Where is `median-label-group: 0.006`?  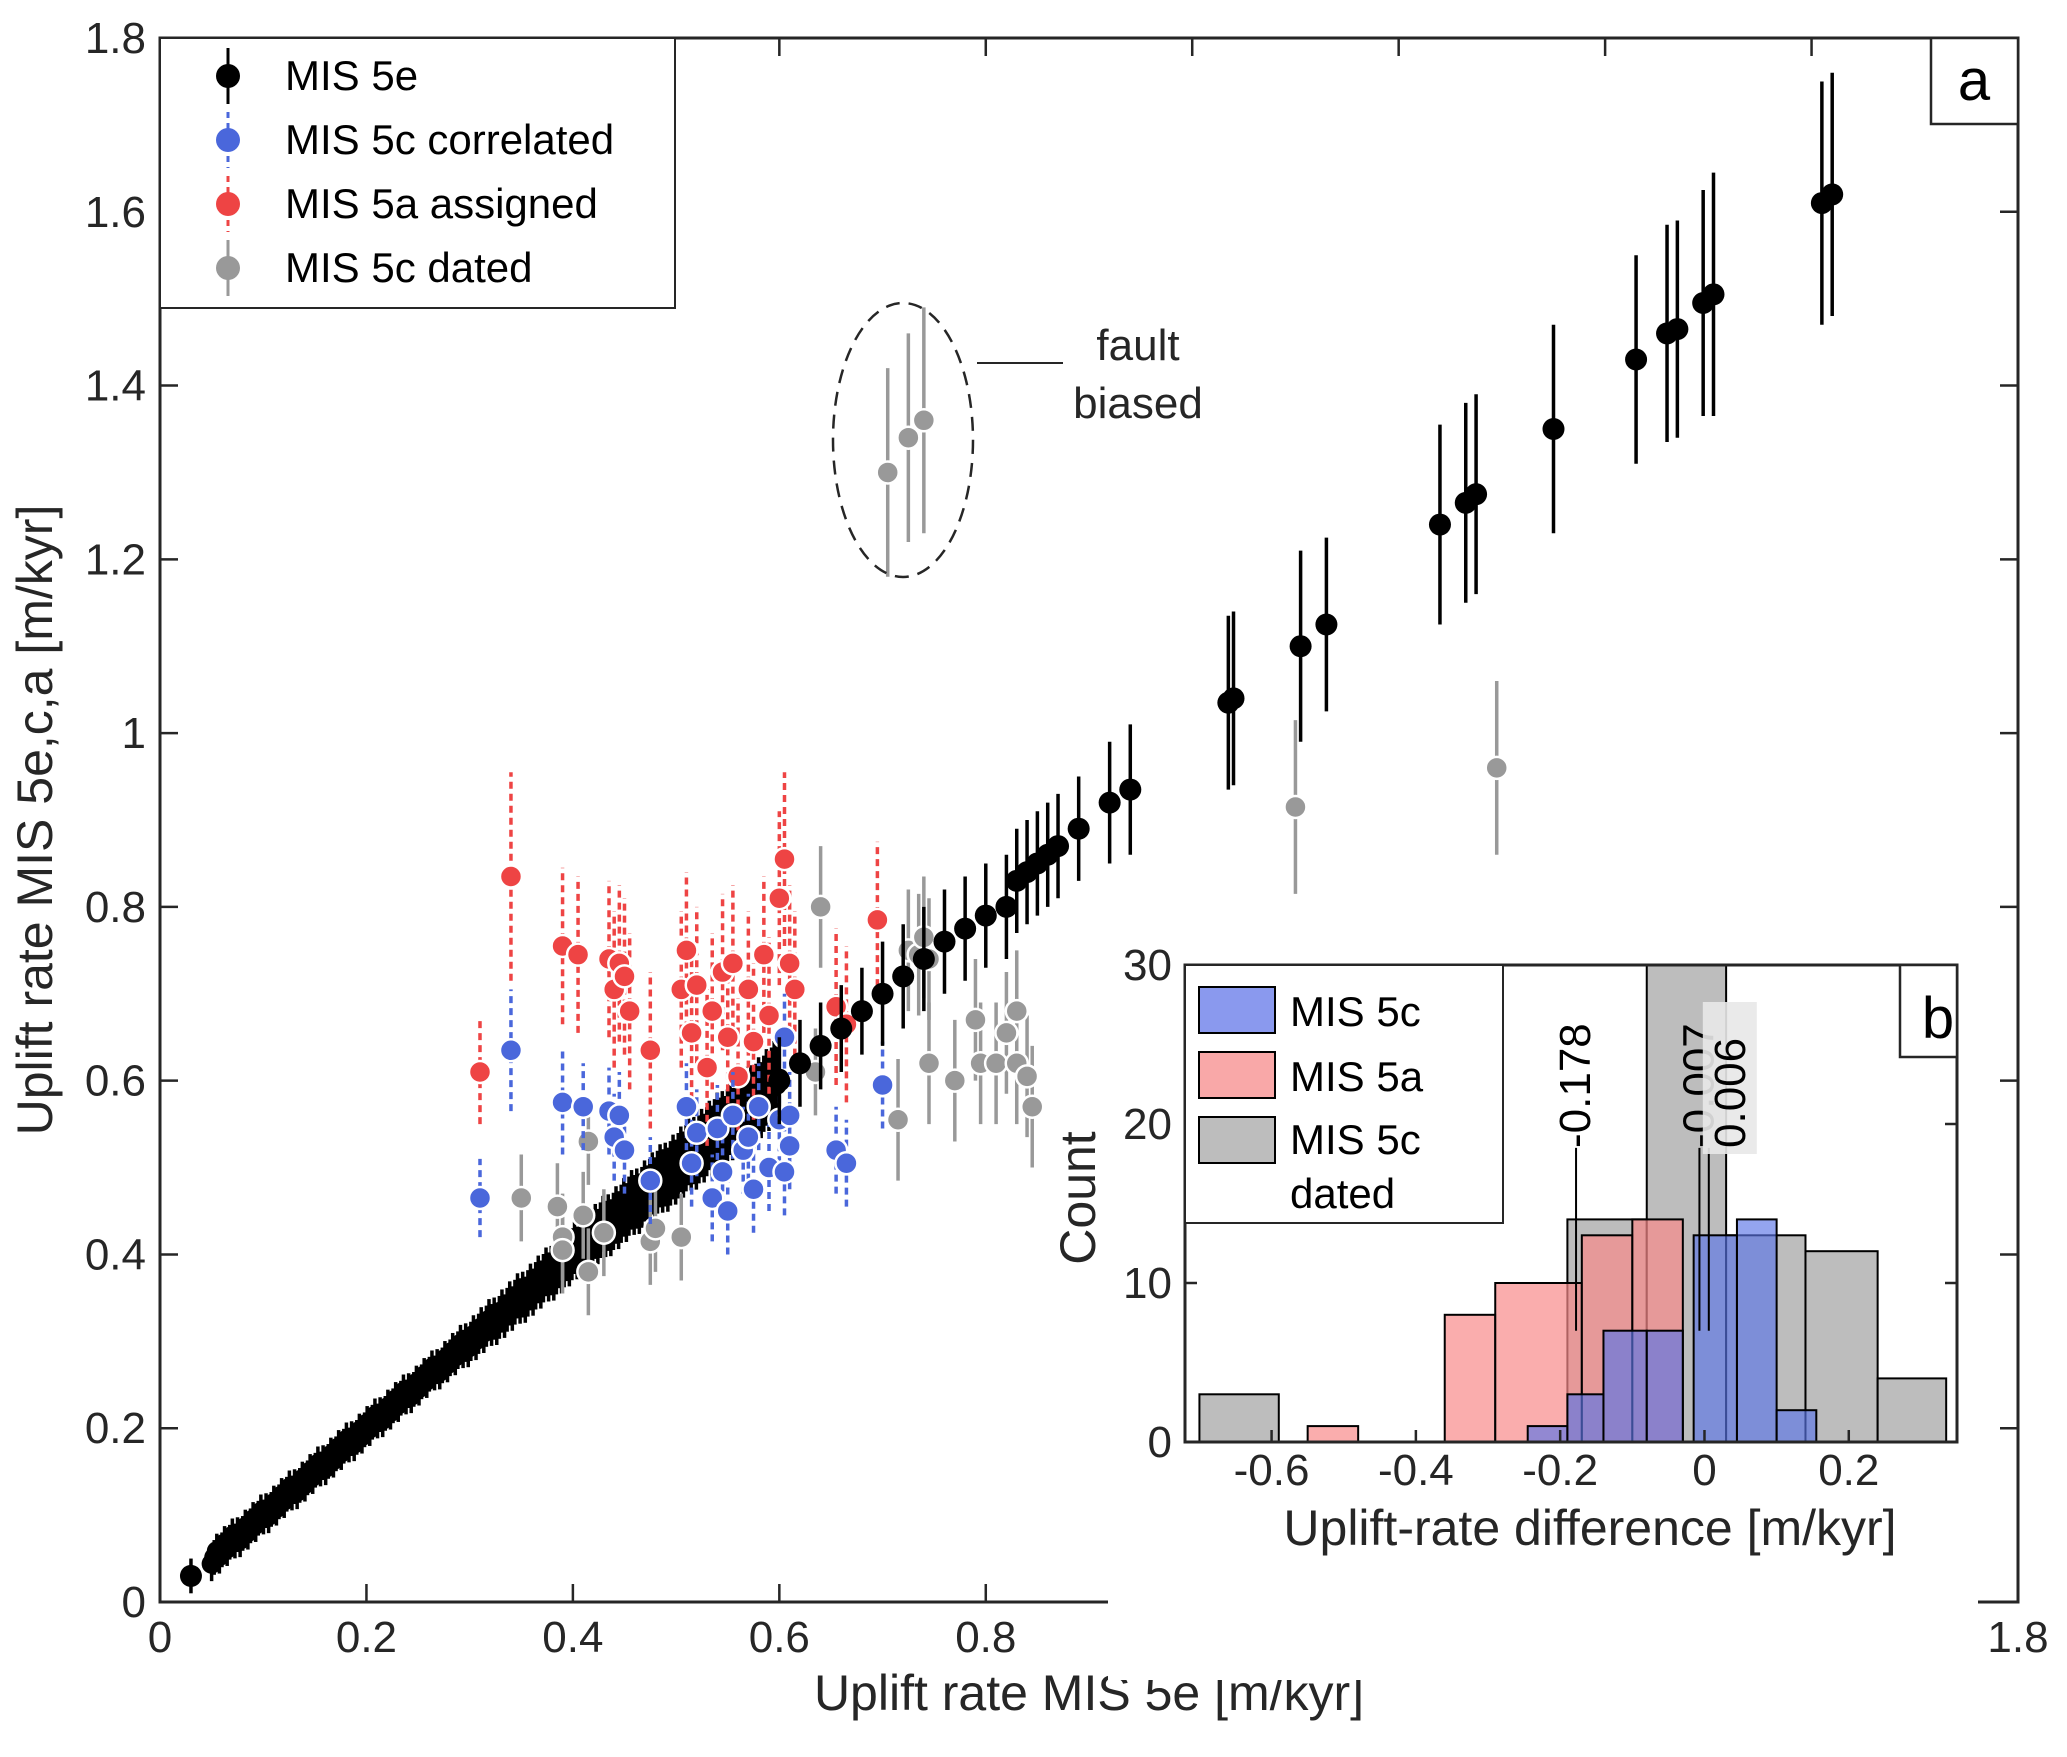 median-label-group: 0.006 is located at coordinates (1729, 1078).